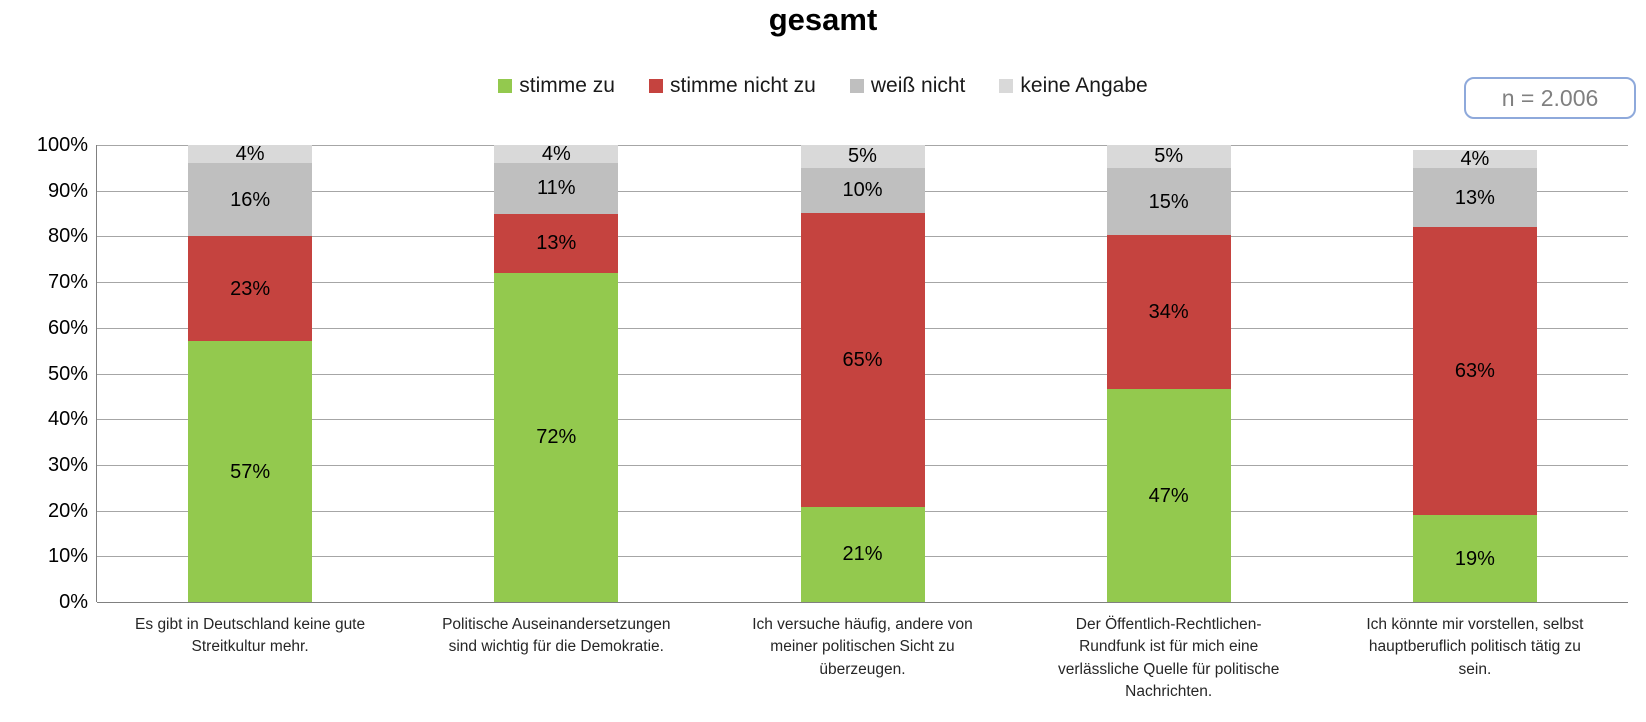  I want to click on bar-segment: 15%, so click(1168, 201).